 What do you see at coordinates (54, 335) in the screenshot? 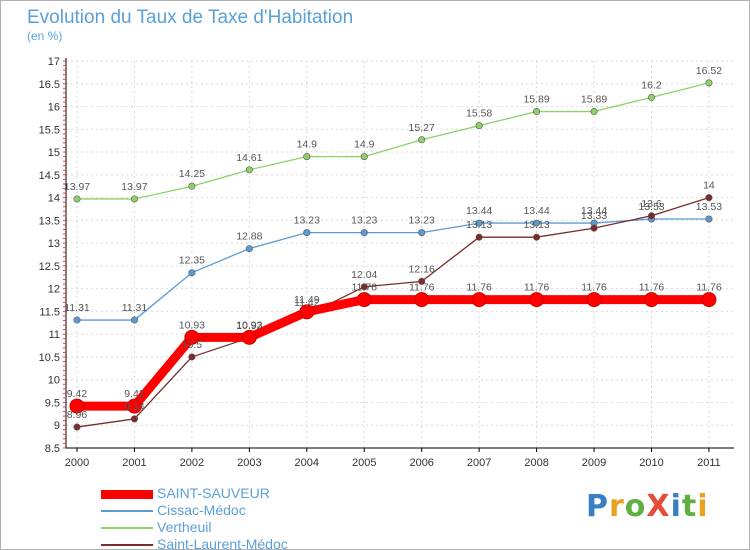
I see `y-tick-label: 11` at bounding box center [54, 335].